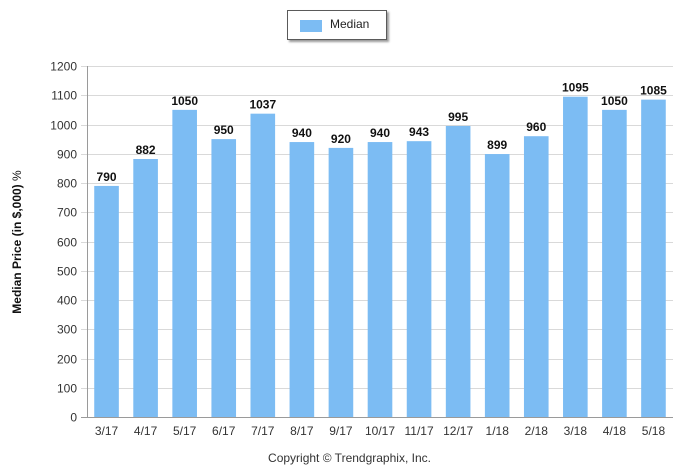  What do you see at coordinates (497, 145) in the screenshot?
I see `data-label: 899` at bounding box center [497, 145].